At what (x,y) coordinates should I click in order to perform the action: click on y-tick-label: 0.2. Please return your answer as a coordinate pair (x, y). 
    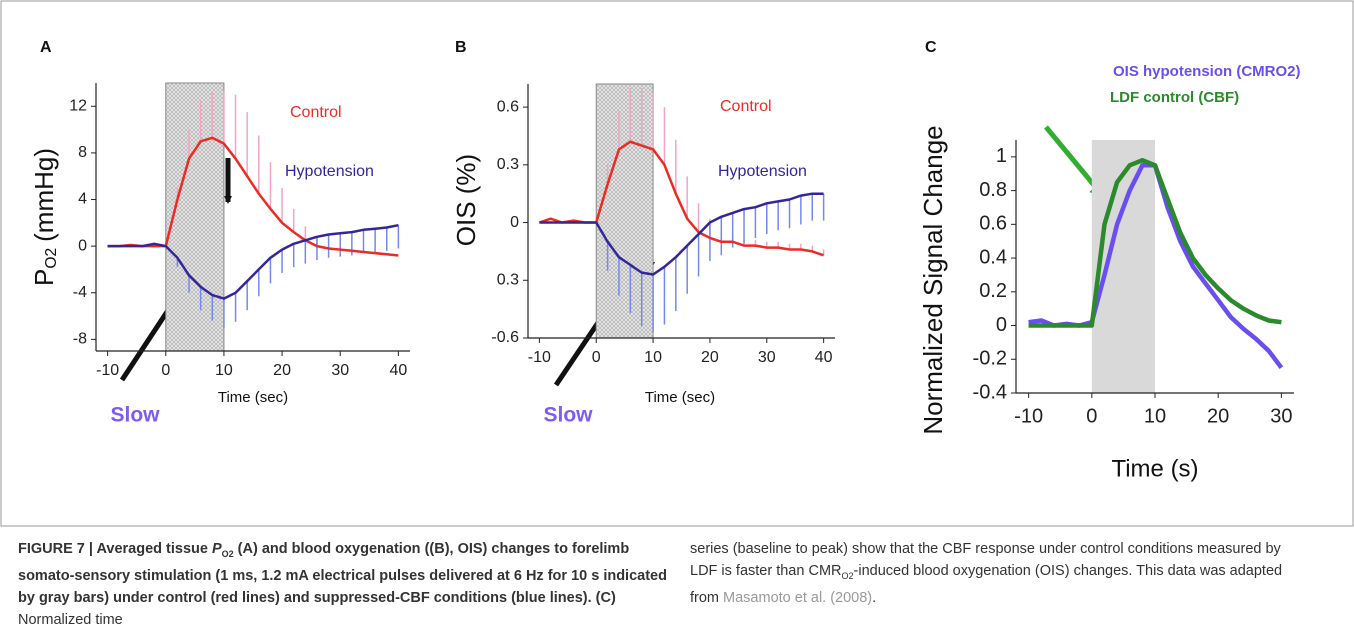
    Looking at the image, I should click on (993, 291).